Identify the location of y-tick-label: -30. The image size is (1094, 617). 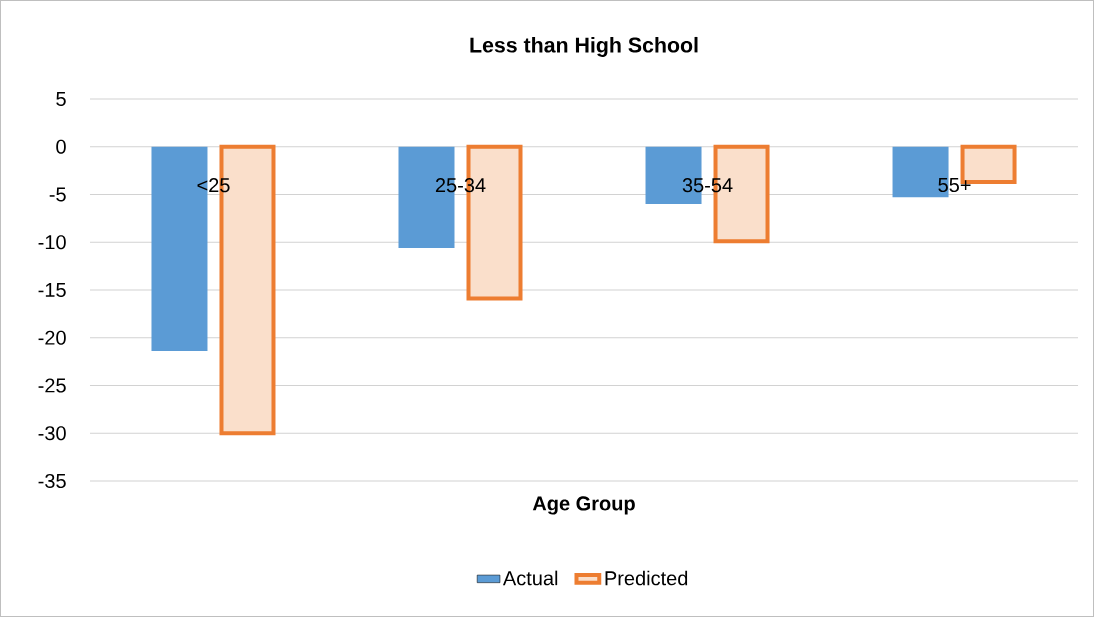
(52, 433).